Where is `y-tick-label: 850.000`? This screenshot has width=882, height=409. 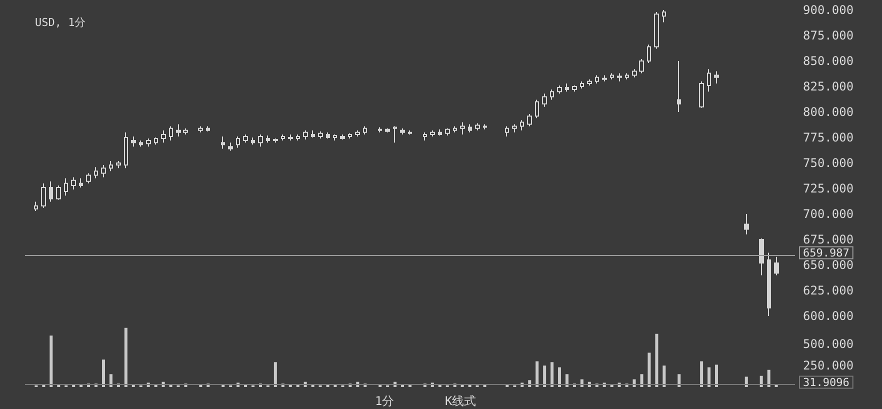 y-tick-label: 850.000 is located at coordinates (828, 61).